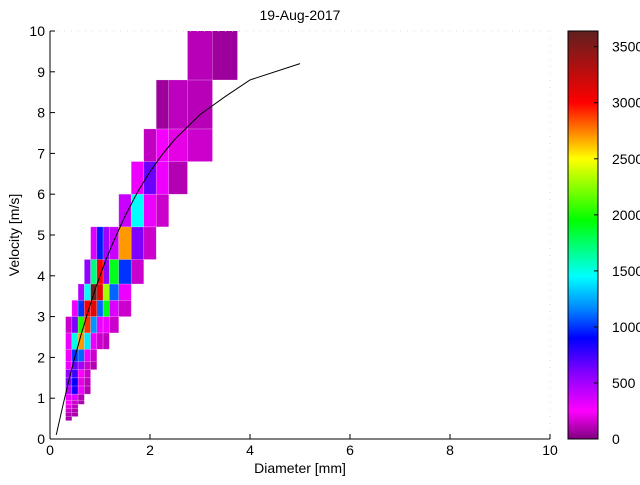  Describe the element at coordinates (624, 383) in the screenshot. I see `colorbar-tick-label: 500` at that location.